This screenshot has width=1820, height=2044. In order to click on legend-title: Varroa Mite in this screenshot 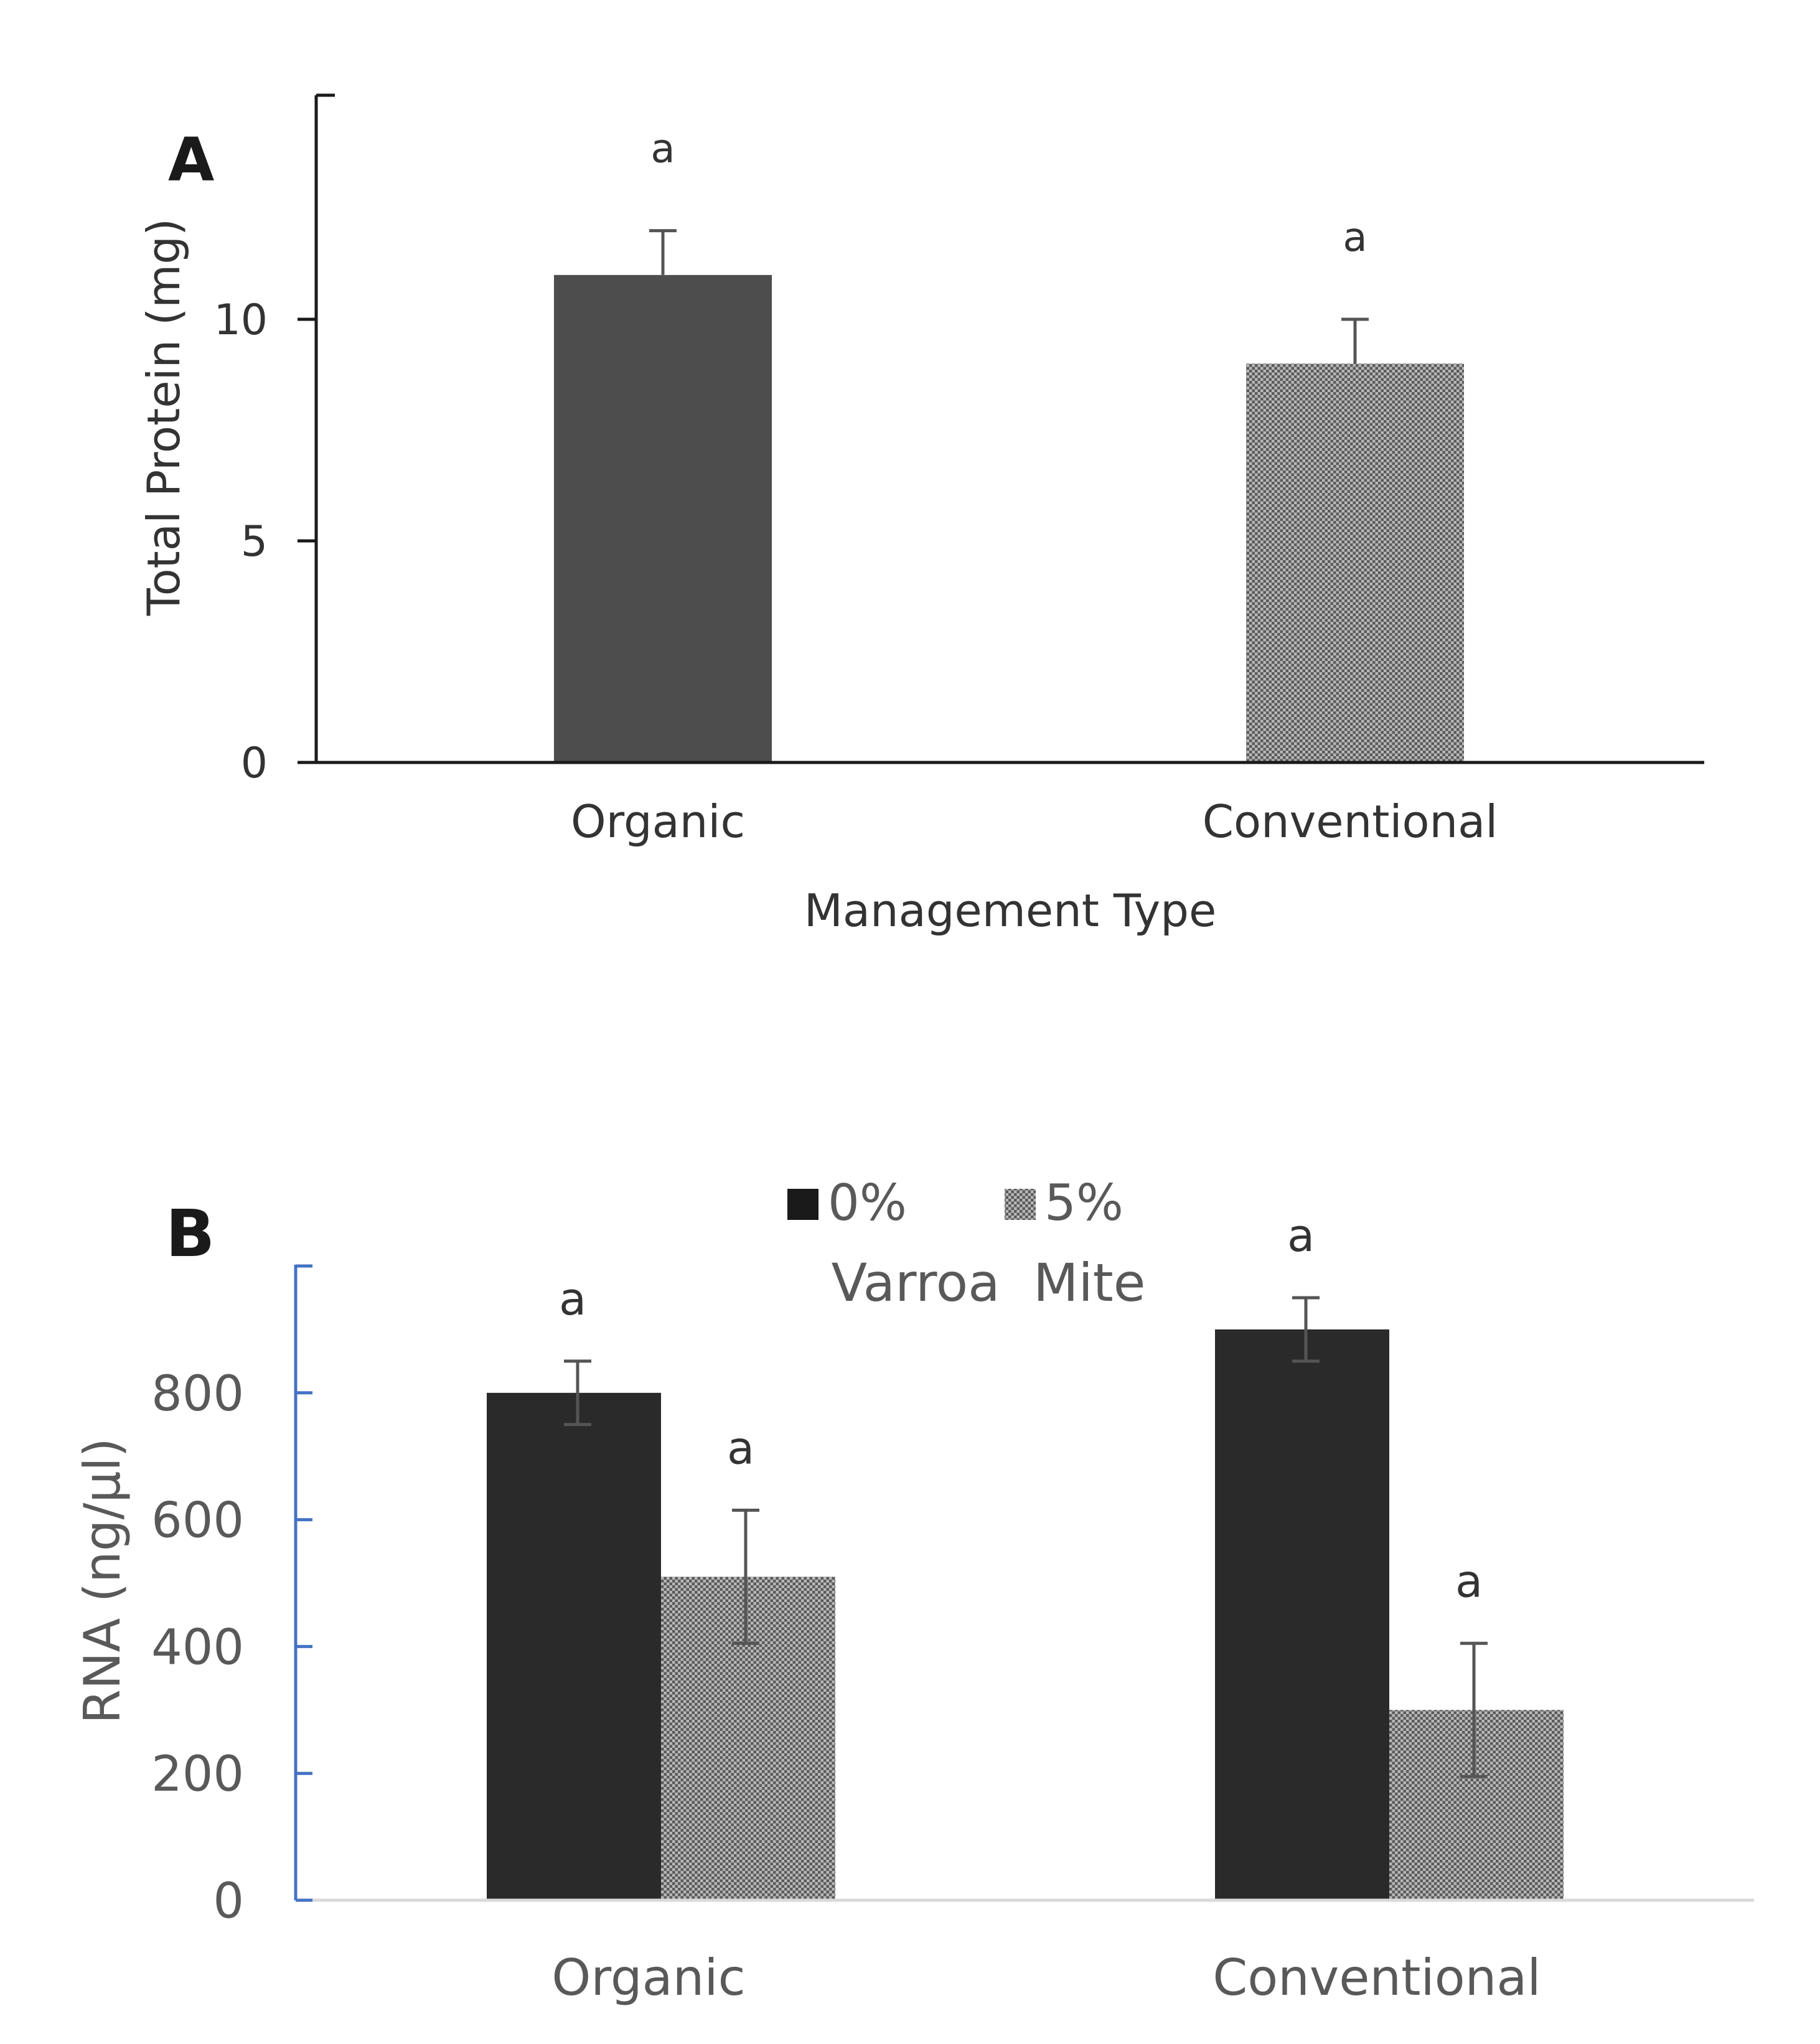, I will do `click(989, 1282)`.